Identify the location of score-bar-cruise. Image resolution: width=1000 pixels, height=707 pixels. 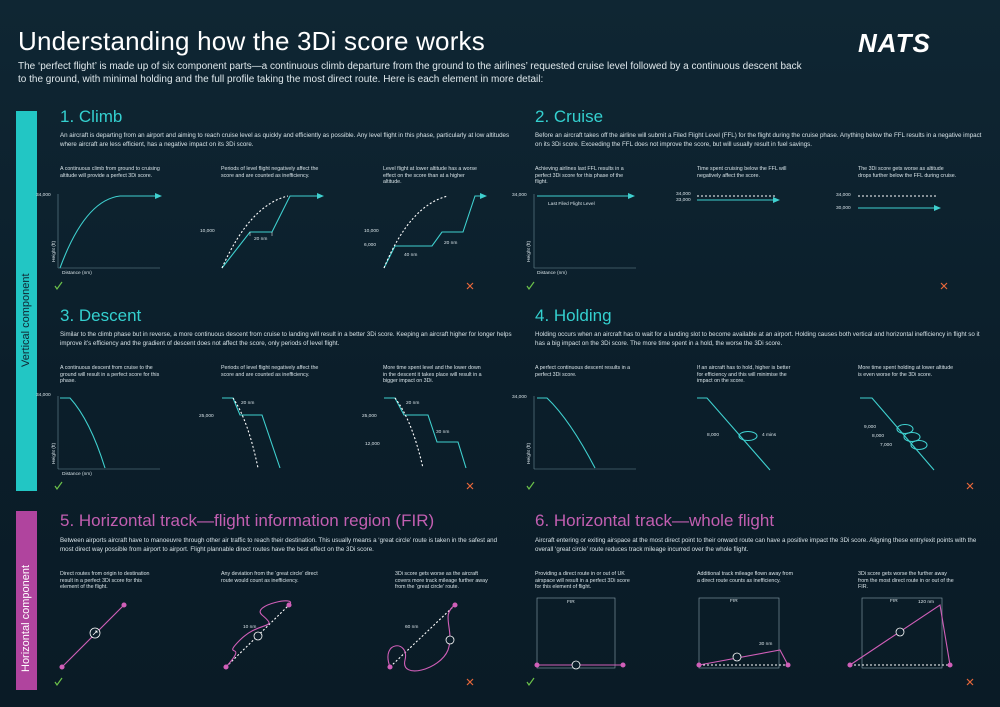
(737, 286).